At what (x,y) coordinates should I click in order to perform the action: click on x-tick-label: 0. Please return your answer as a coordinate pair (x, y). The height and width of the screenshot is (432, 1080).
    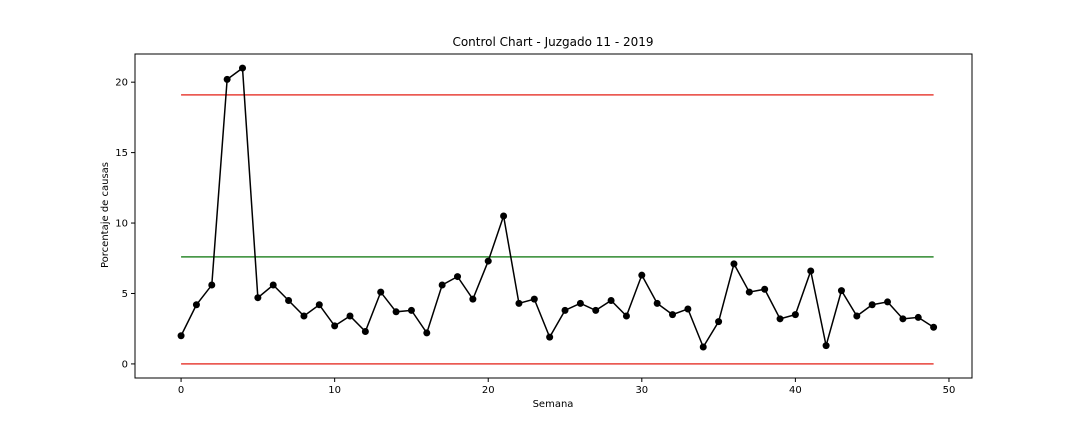
    Looking at the image, I should click on (181, 390).